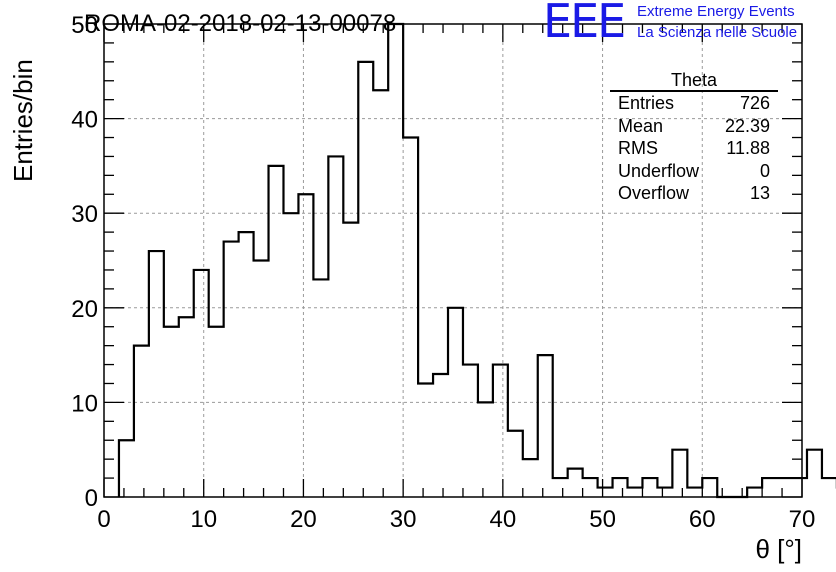  What do you see at coordinates (694, 193) in the screenshot?
I see `stats-row-overflow: Overflow 13` at bounding box center [694, 193].